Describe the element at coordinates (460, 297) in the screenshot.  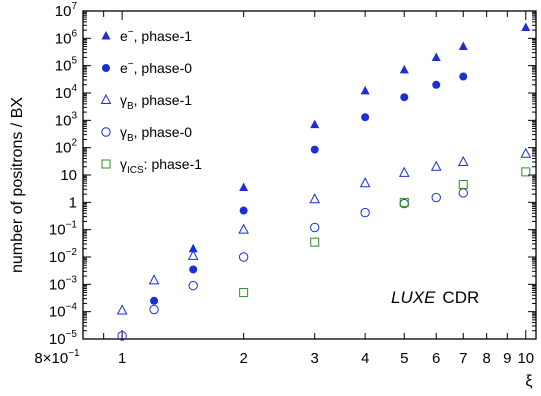
I see `cdr-label: CDR` at that location.